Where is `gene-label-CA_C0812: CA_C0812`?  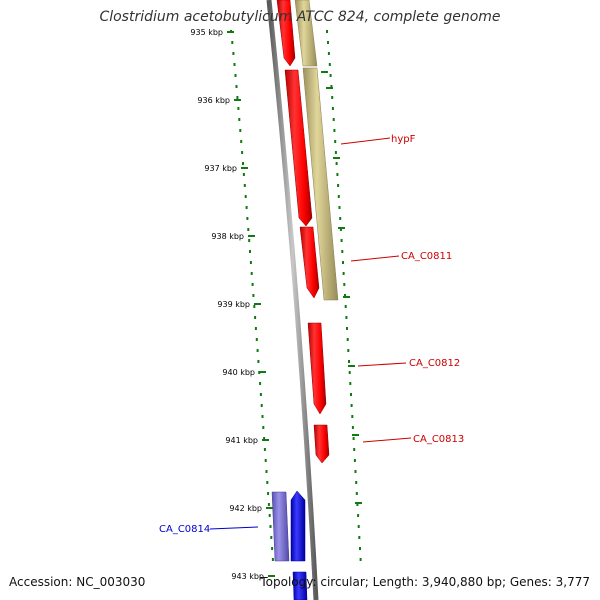
gene-label-CA_C0812: CA_C0812 is located at coordinates (434, 363).